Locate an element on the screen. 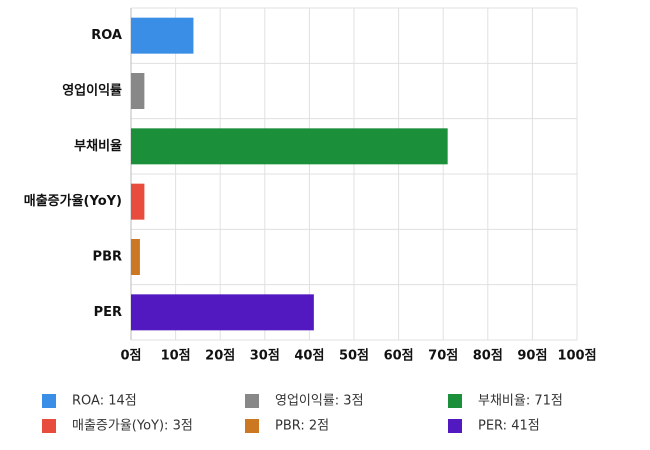 The width and height of the screenshot is (650, 450). legend-label: PER: 41점 is located at coordinates (509, 426).